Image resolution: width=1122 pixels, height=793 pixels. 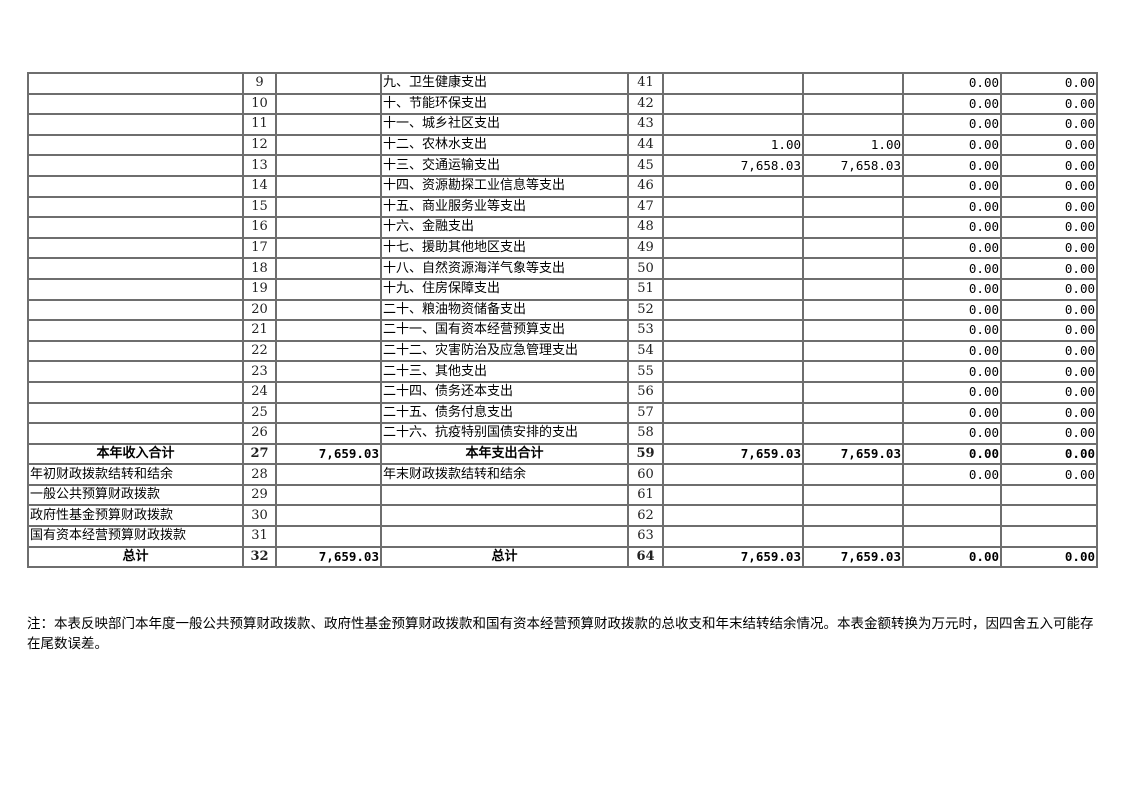 What do you see at coordinates (259, 351) in the screenshot?
I see `income-line-no-cell: 22` at bounding box center [259, 351].